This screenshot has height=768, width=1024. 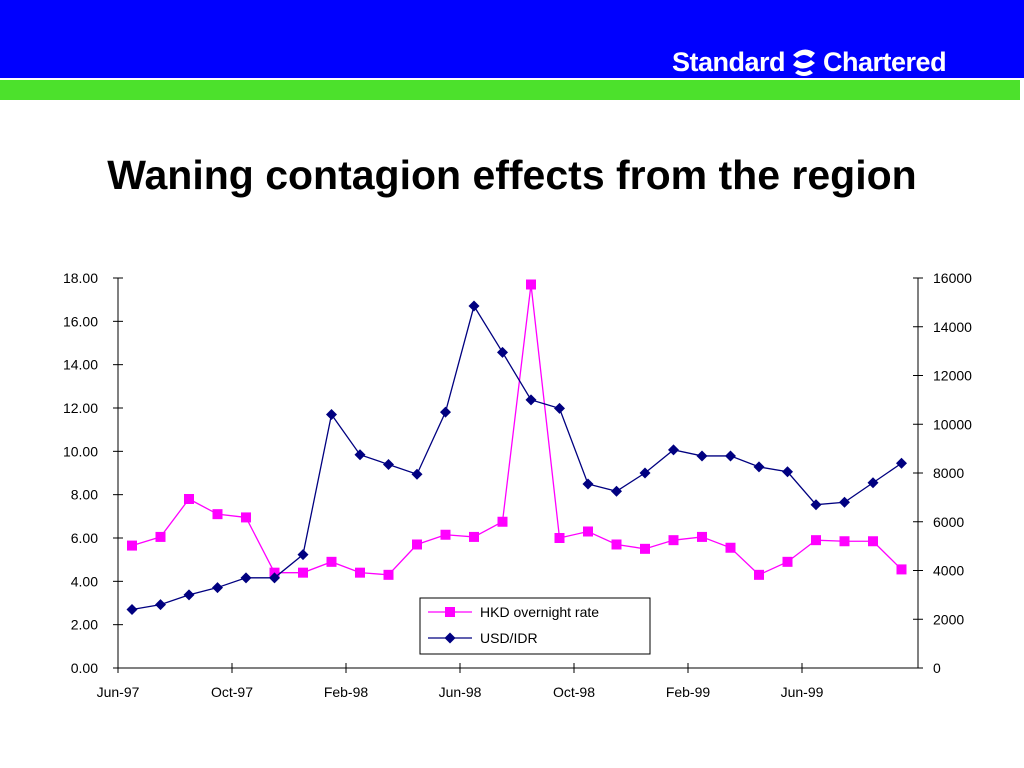 What do you see at coordinates (232, 692) in the screenshot?
I see `x-axis-tick-label: Oct-97` at bounding box center [232, 692].